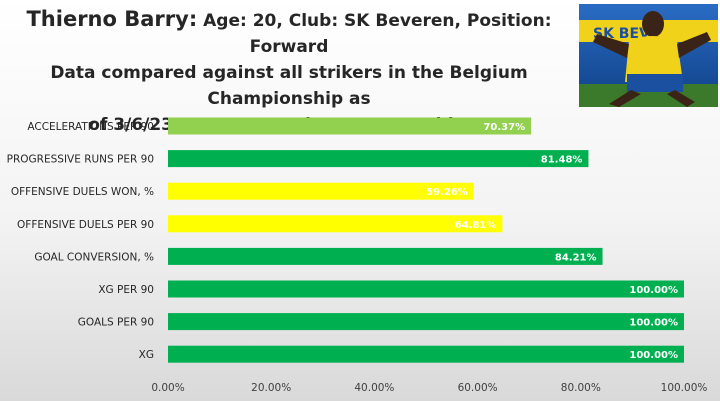 This screenshot has width=720, height=401. I want to click on player-name: Thierno Barry:, so click(112, 19).